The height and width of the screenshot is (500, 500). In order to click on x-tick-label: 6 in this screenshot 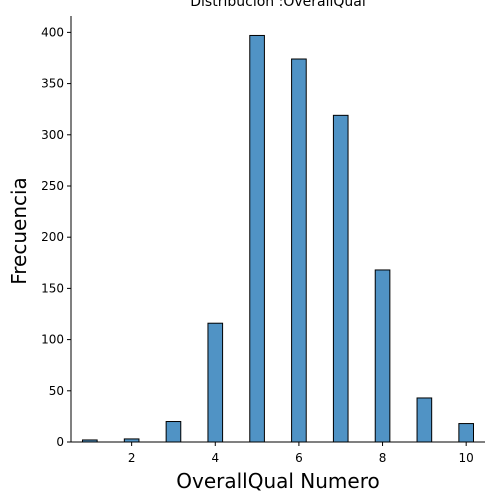, I will do `click(299, 458)`.